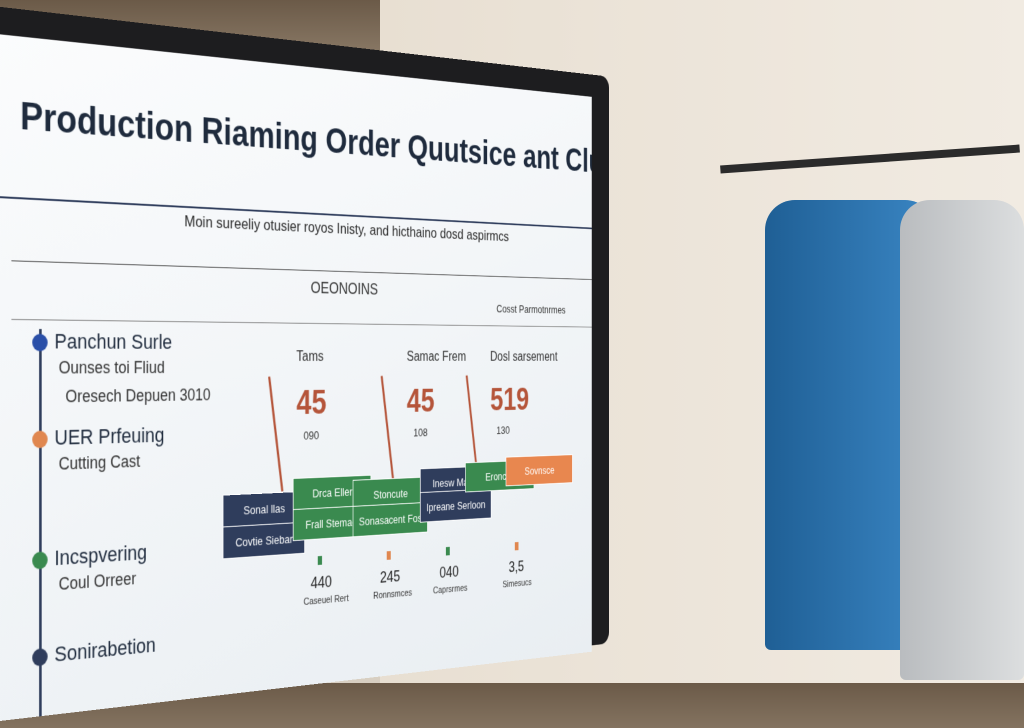  Describe the element at coordinates (450, 590) in the screenshot. I see `stat-label: Caprsrmes` at that location.